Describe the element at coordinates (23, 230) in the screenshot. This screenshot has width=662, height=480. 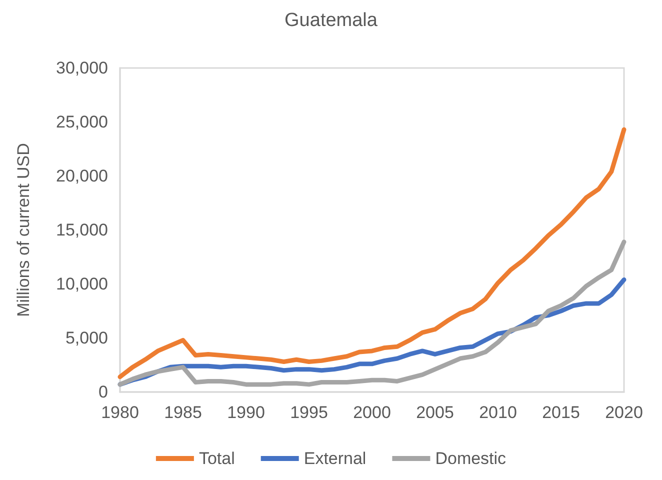
I see `y-axis-title: Millions of current USD` at that location.